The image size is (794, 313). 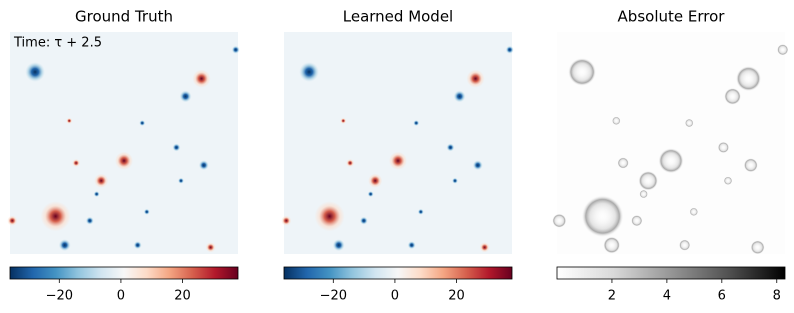 What do you see at coordinates (672, 17) in the screenshot?
I see `panel-title: Absolute Error` at bounding box center [672, 17].